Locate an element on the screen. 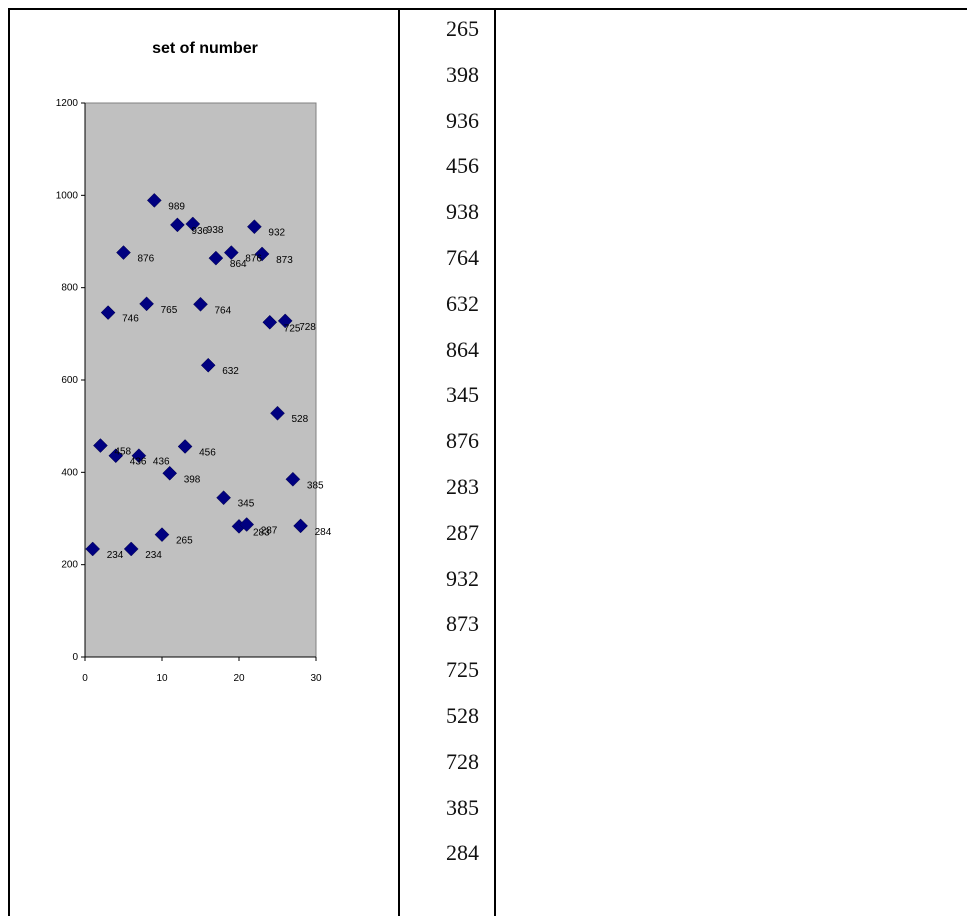 The image size is (967, 916). x-tick-label: 0 is located at coordinates (85, 678).